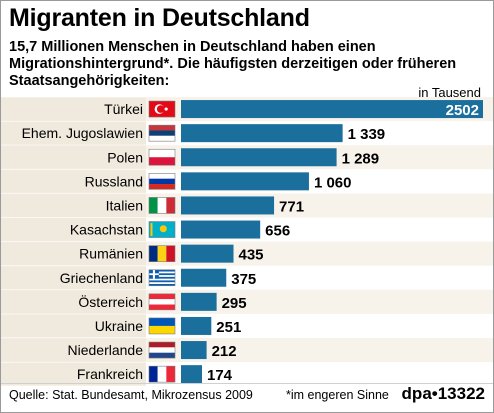  What do you see at coordinates (110, 301) in the screenshot?
I see `category-label: Österreich` at bounding box center [110, 301].